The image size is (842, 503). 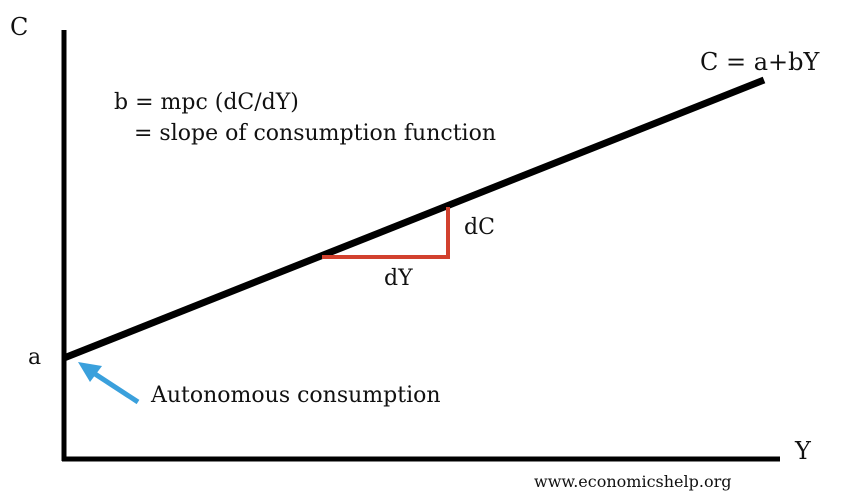 What do you see at coordinates (398, 278) in the screenshot?
I see `slope-run-label: dY` at bounding box center [398, 278].